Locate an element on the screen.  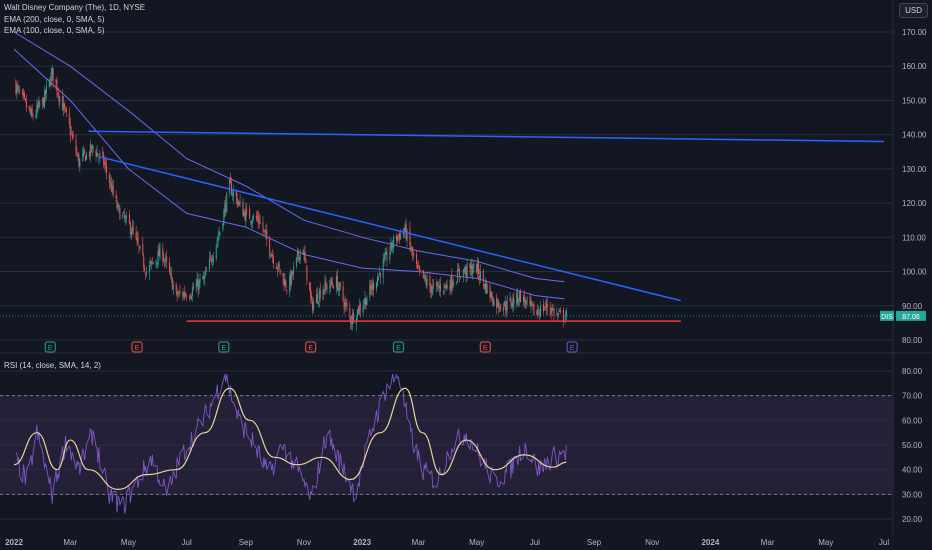
currency-button: USD is located at coordinates (913, 10).